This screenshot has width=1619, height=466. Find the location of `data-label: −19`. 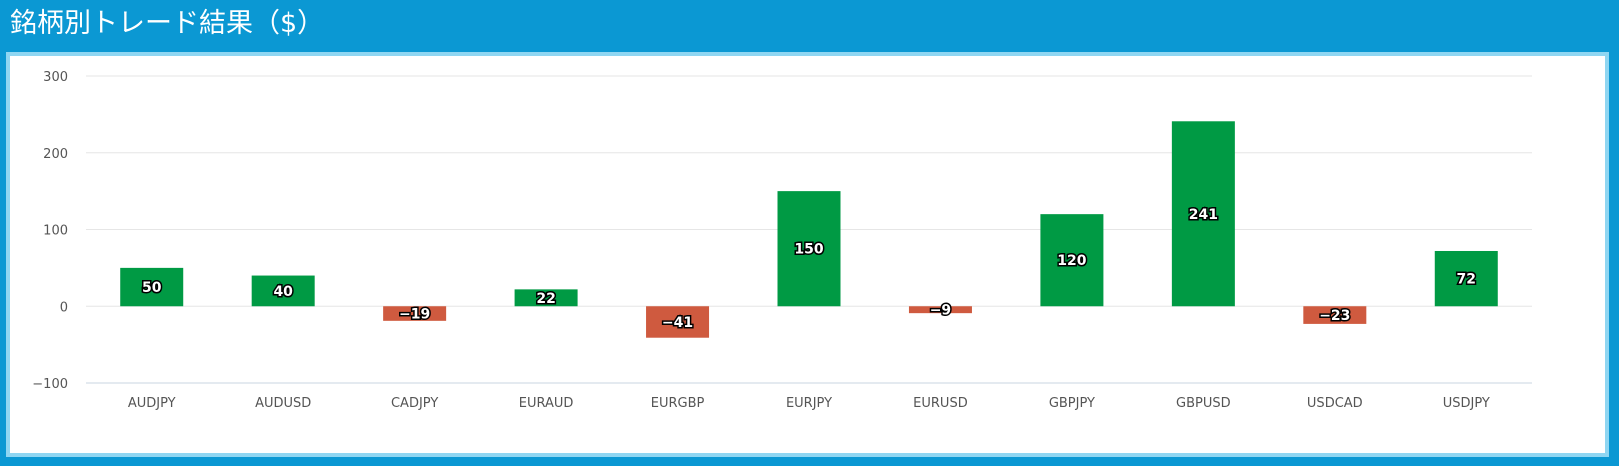

data-label: −19 is located at coordinates (414, 315).